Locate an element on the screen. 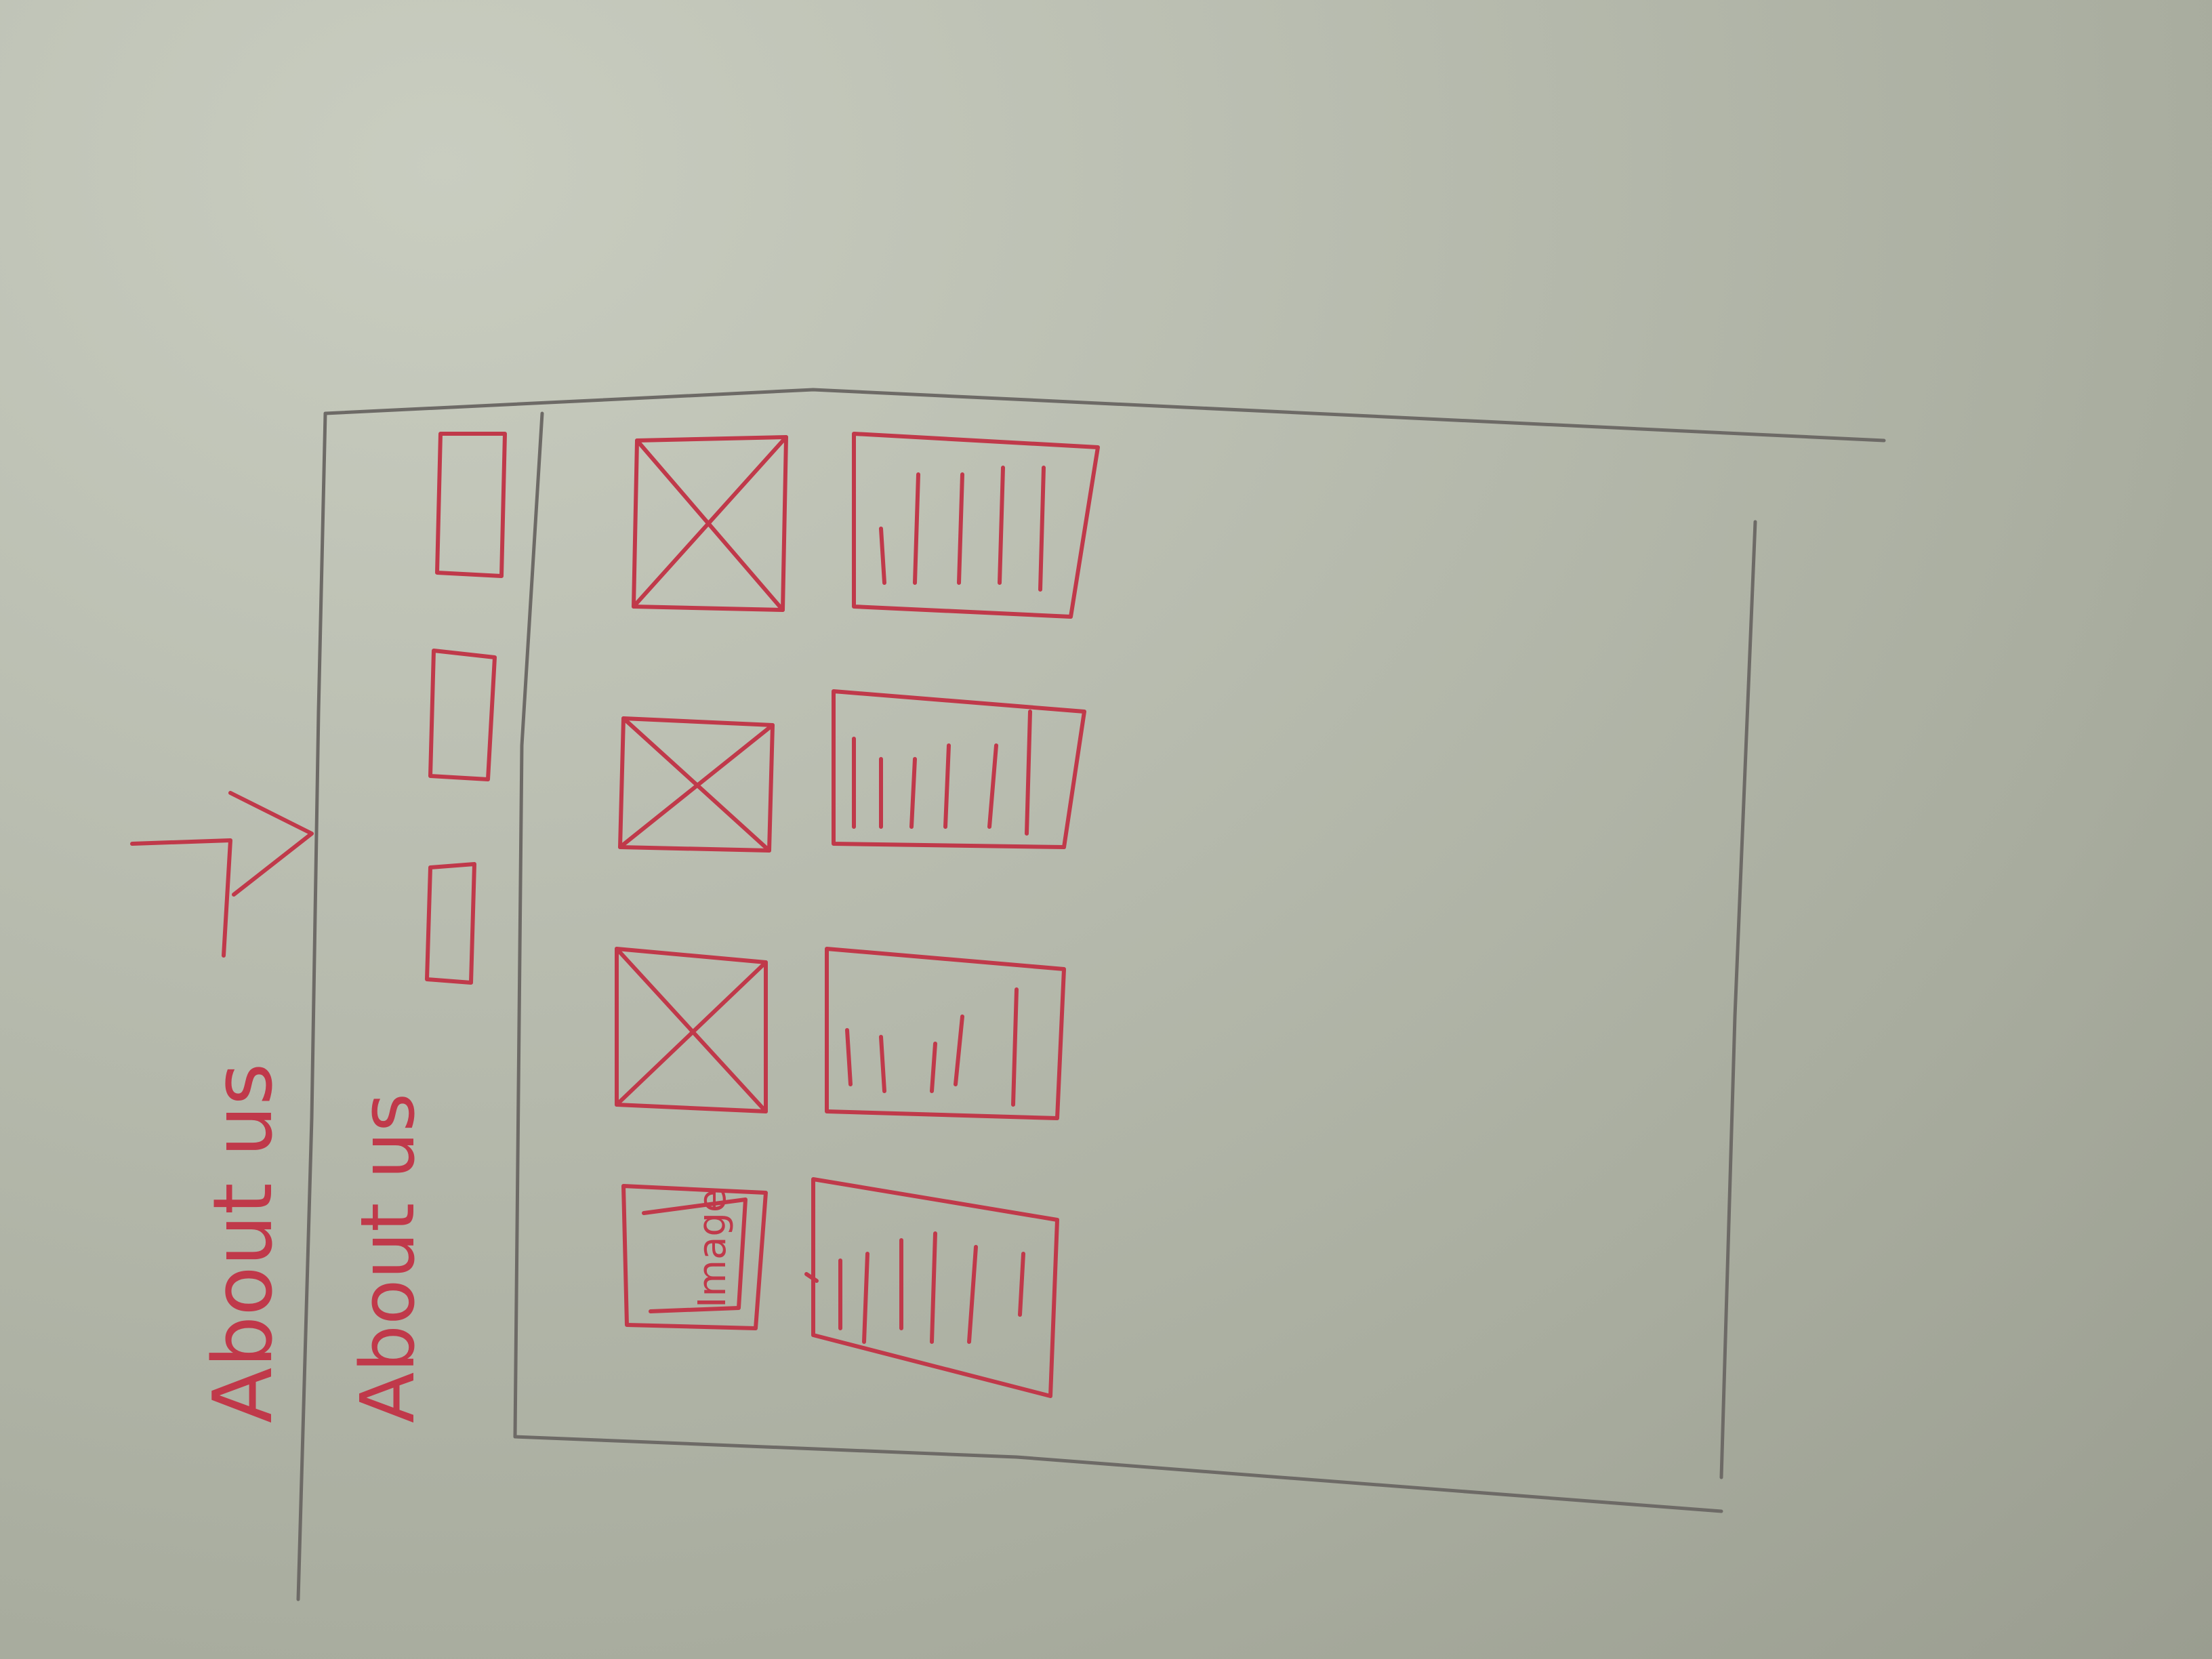 The height and width of the screenshot is (1659, 2212). image-placeholder-icon: Image is located at coordinates (694, 1257).